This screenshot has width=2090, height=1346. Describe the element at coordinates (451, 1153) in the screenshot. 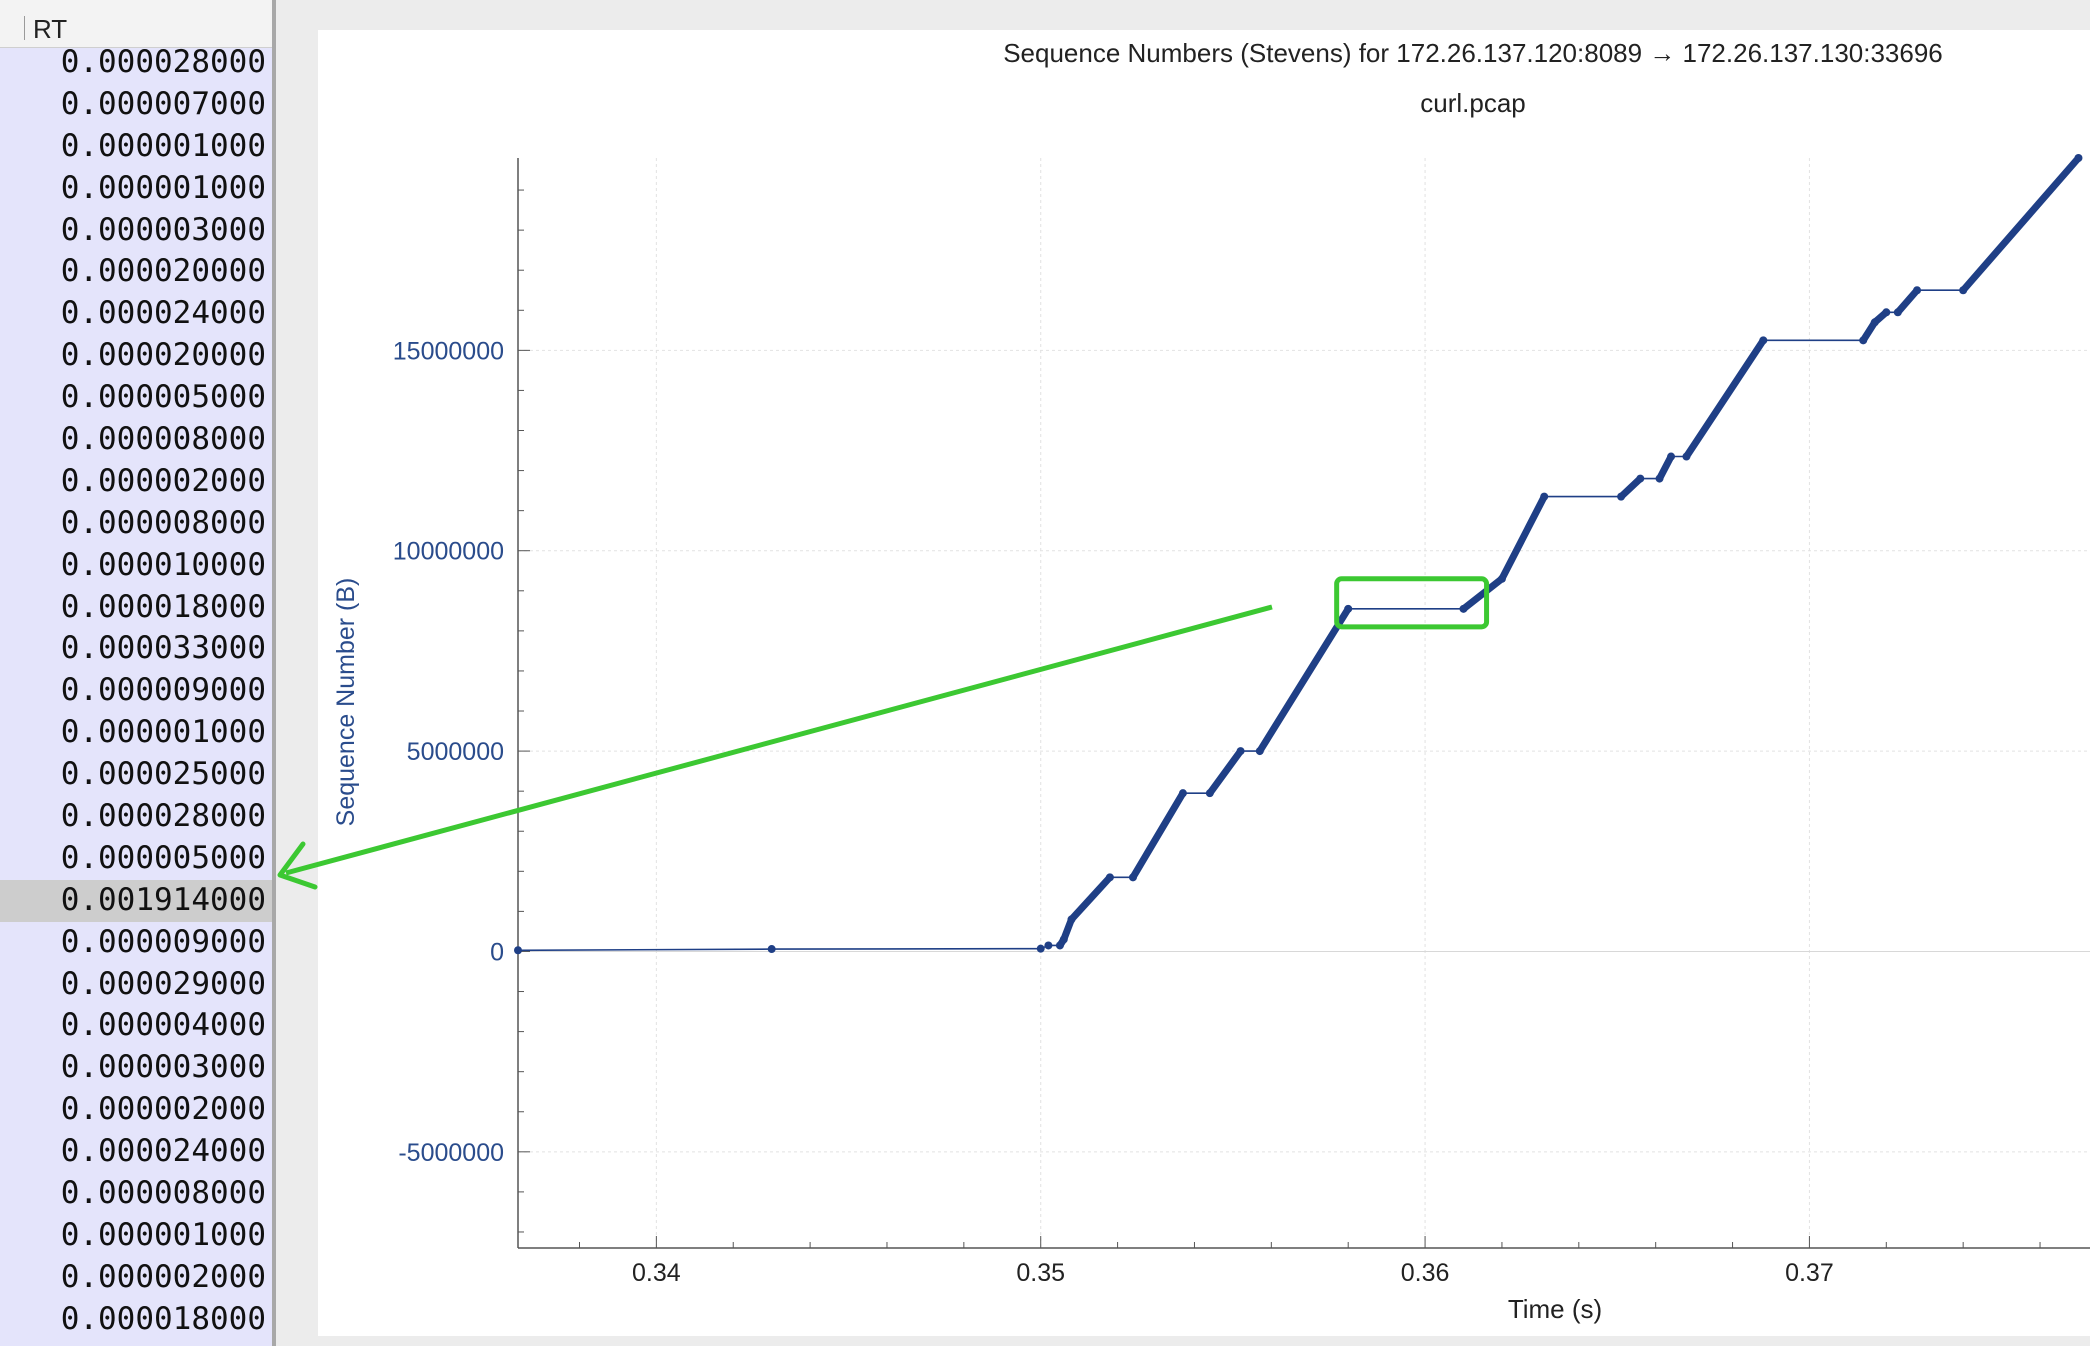

I see `y-tick-label: -5000000` at that location.